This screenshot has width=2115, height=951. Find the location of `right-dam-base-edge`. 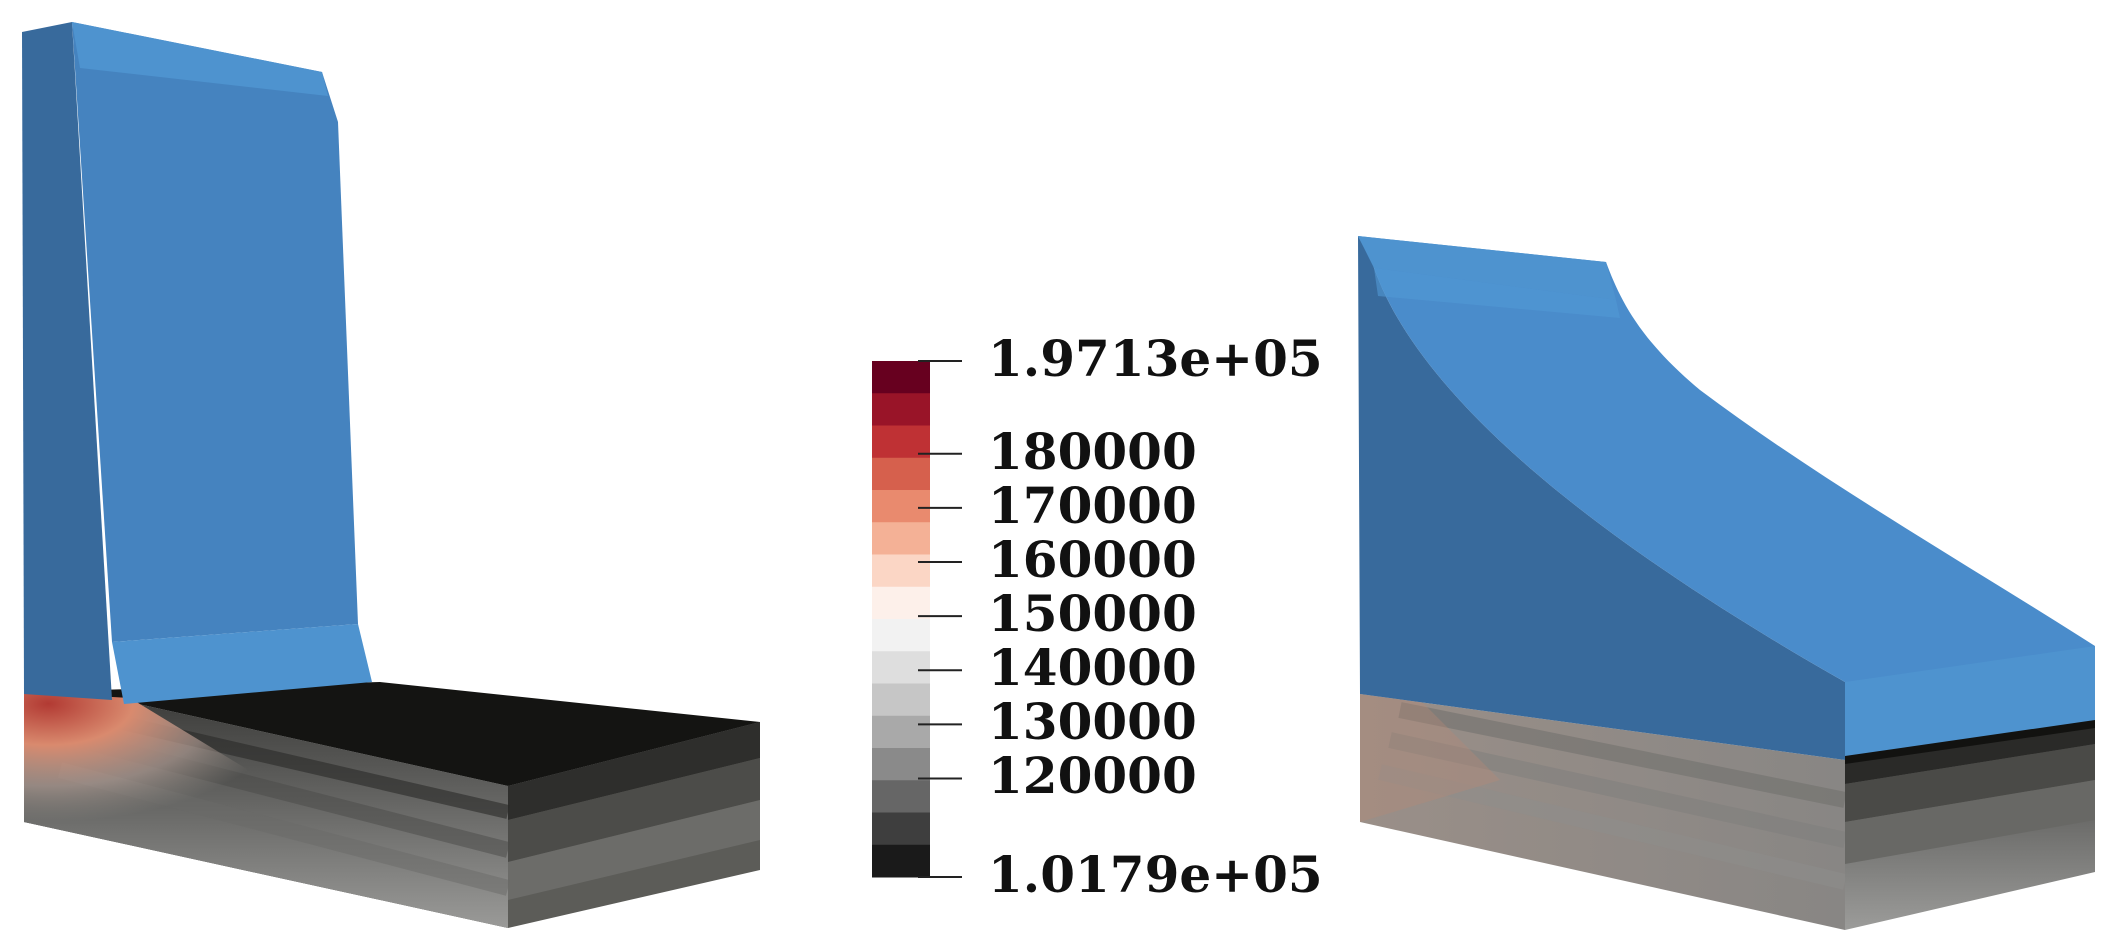

right-dam-base-edge is located at coordinates (1970, 742).